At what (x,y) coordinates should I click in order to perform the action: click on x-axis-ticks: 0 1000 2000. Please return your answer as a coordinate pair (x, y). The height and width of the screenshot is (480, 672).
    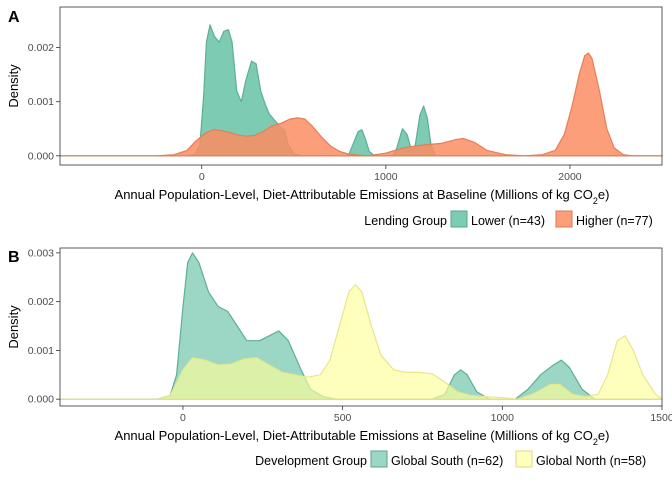
    Looking at the image, I should click on (390, 174).